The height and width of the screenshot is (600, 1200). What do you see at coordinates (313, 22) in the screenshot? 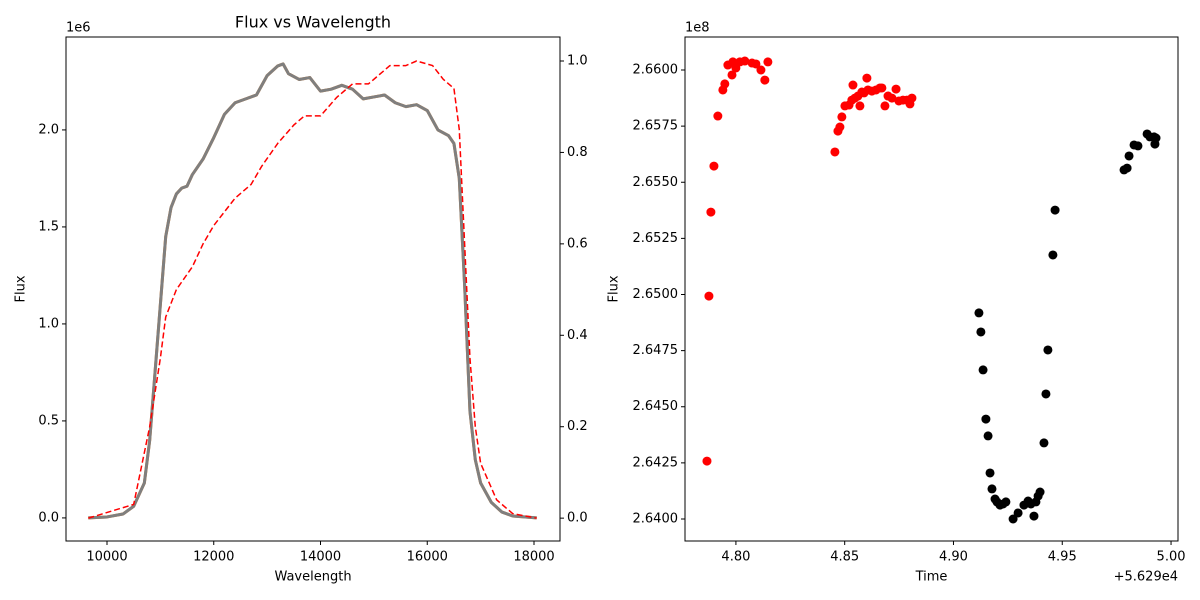
I see `chart-title: Flux vs Wavelength` at bounding box center [313, 22].